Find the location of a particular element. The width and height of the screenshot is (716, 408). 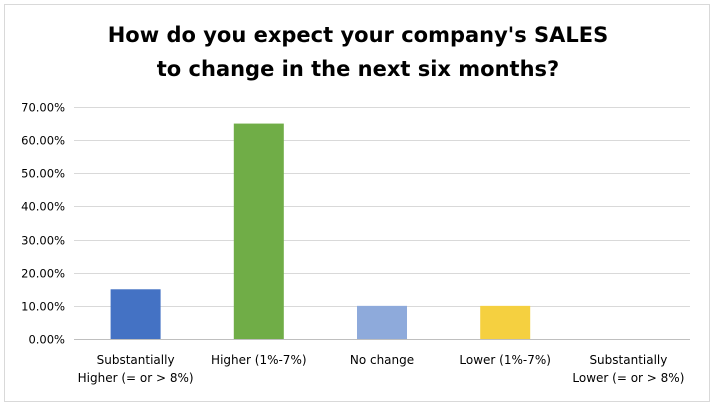

y-tick-label: 10.00% is located at coordinates (43, 307).